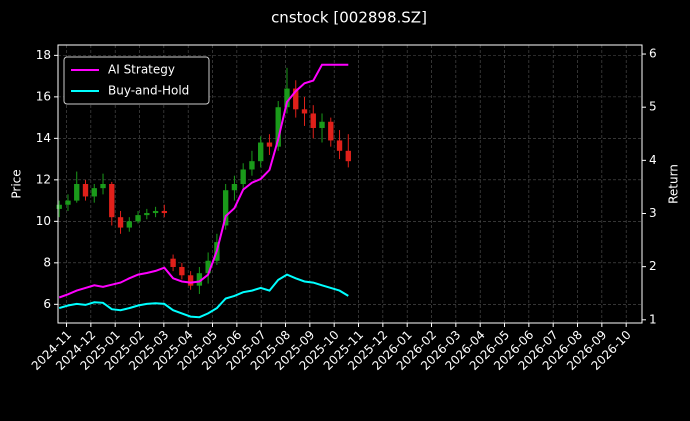 The height and width of the screenshot is (421, 690). Describe the element at coordinates (43, 179) in the screenshot. I see `y-tick-label: 12` at that location.